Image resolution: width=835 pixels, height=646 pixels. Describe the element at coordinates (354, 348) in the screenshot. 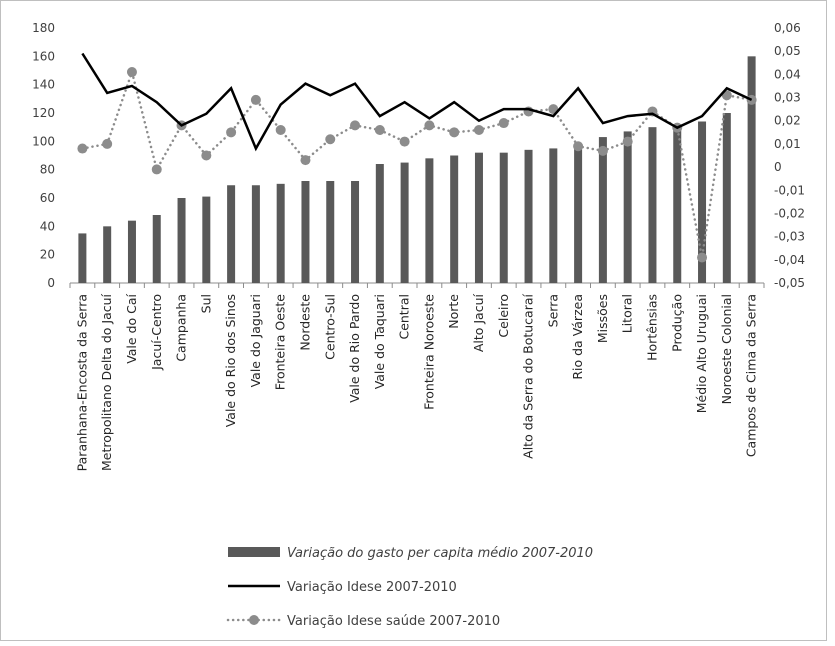

I see `category-label: Vale do Rio Pardo` at that location.